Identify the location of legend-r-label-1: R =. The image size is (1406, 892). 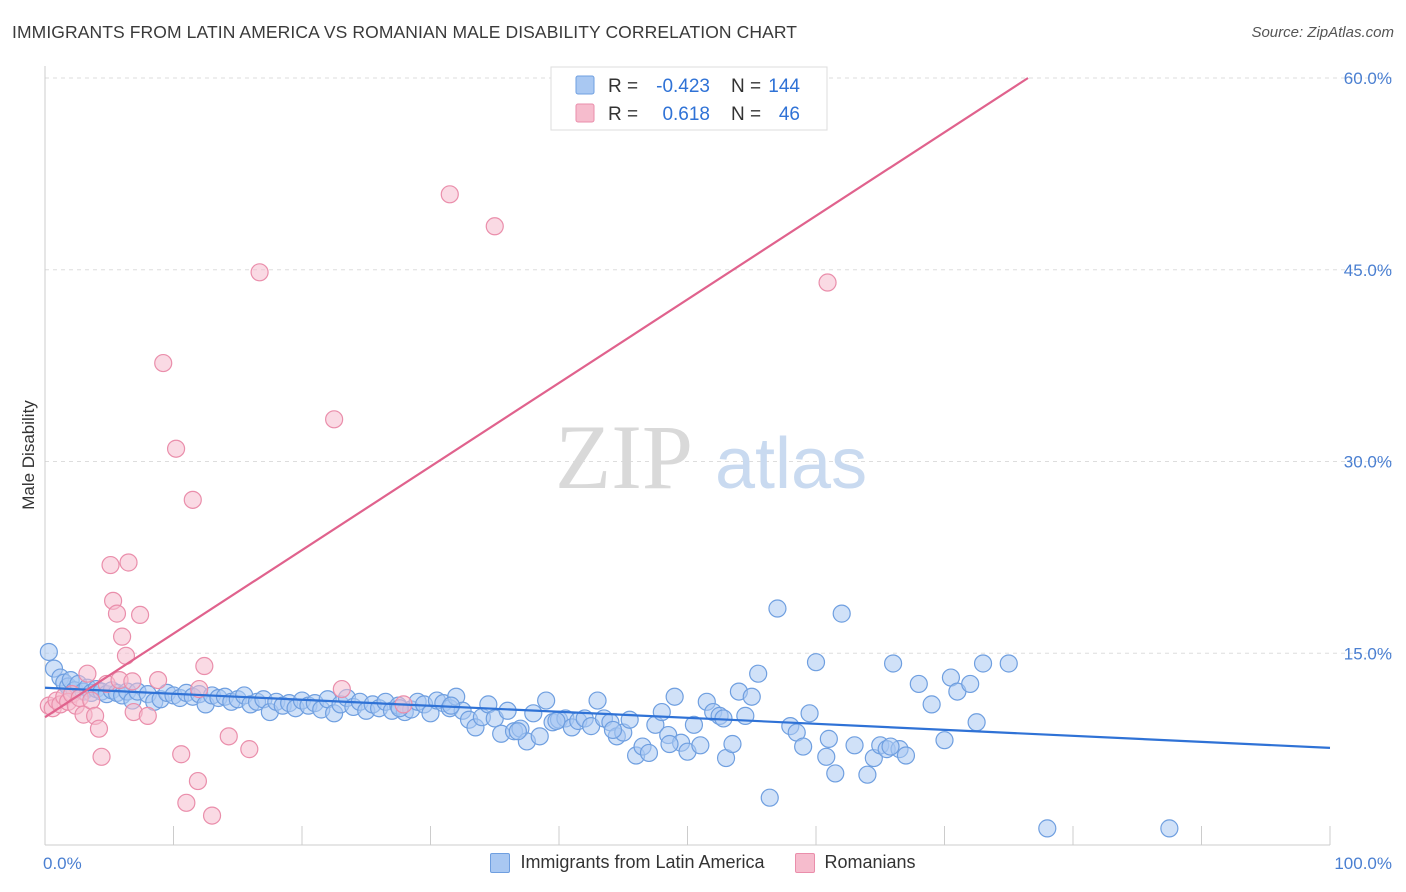
(623, 86).